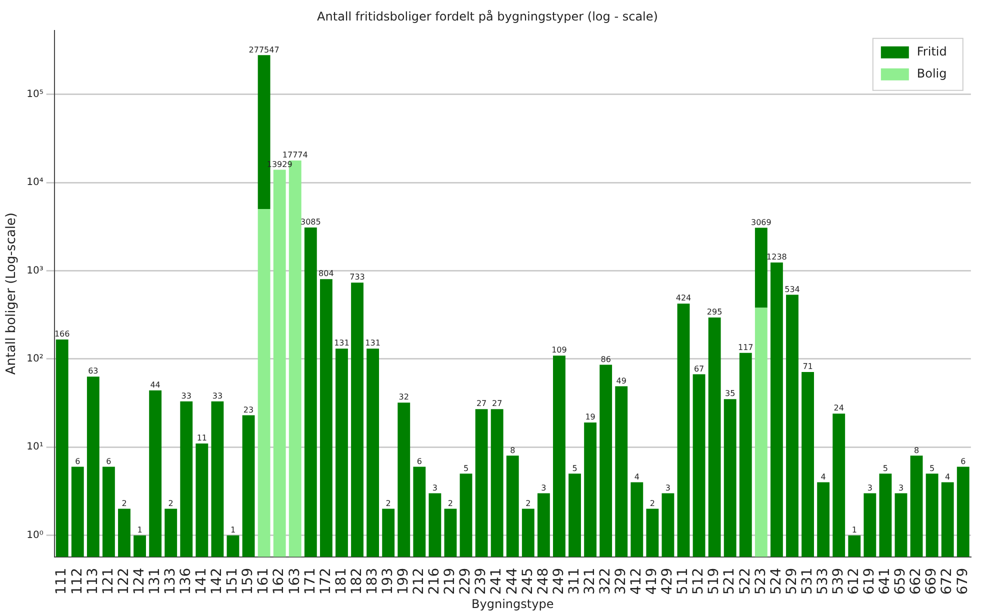  What do you see at coordinates (900, 581) in the screenshot?
I see `x-tick-label: 659` at bounding box center [900, 581].